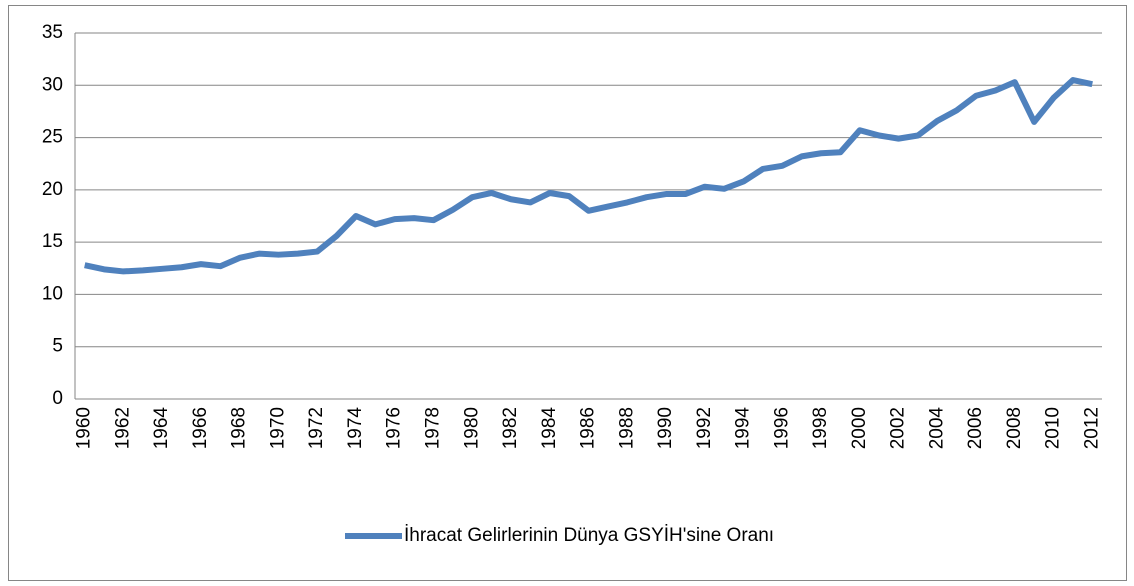 The image size is (1134, 586). Describe the element at coordinates (52, 32) in the screenshot. I see `y-tick-label: 35` at that location.